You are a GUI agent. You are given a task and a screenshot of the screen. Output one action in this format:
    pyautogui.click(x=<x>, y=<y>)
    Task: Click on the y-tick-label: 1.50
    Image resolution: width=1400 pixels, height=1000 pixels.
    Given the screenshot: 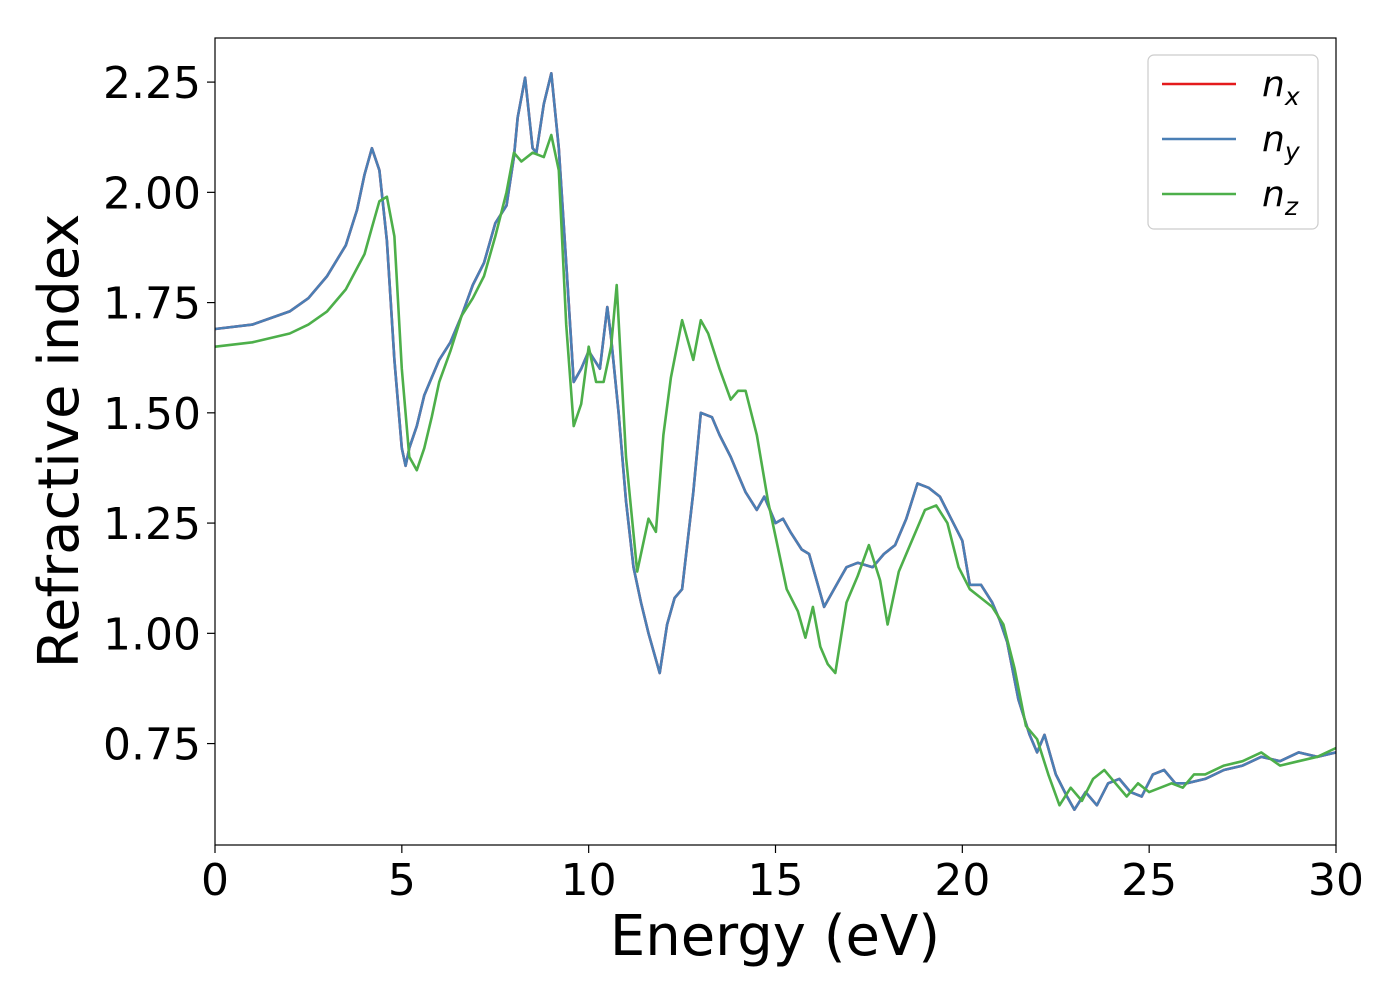 What is the action you would take?
    pyautogui.click(x=152, y=414)
    